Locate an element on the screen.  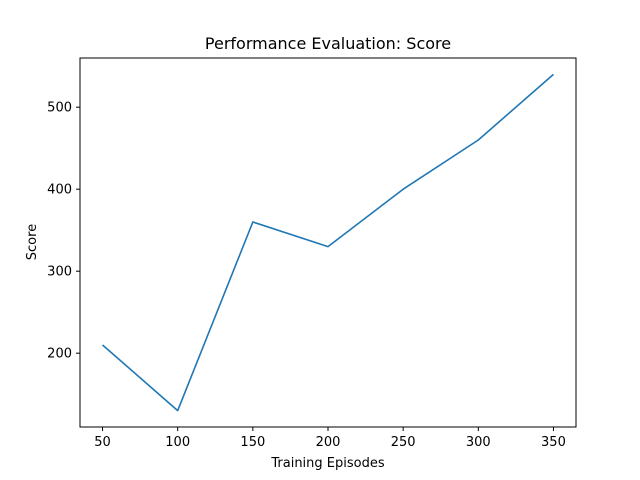
x-tick-label: 350 is located at coordinates (553, 442).